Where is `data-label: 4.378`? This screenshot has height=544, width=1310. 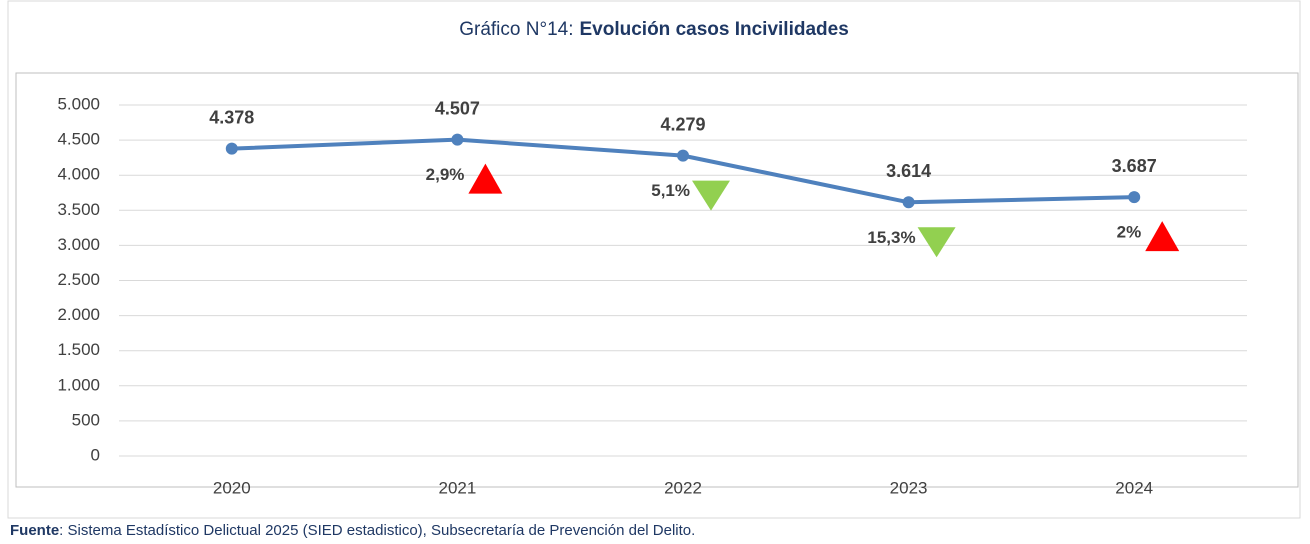
data-label: 4.378 is located at coordinates (231, 117).